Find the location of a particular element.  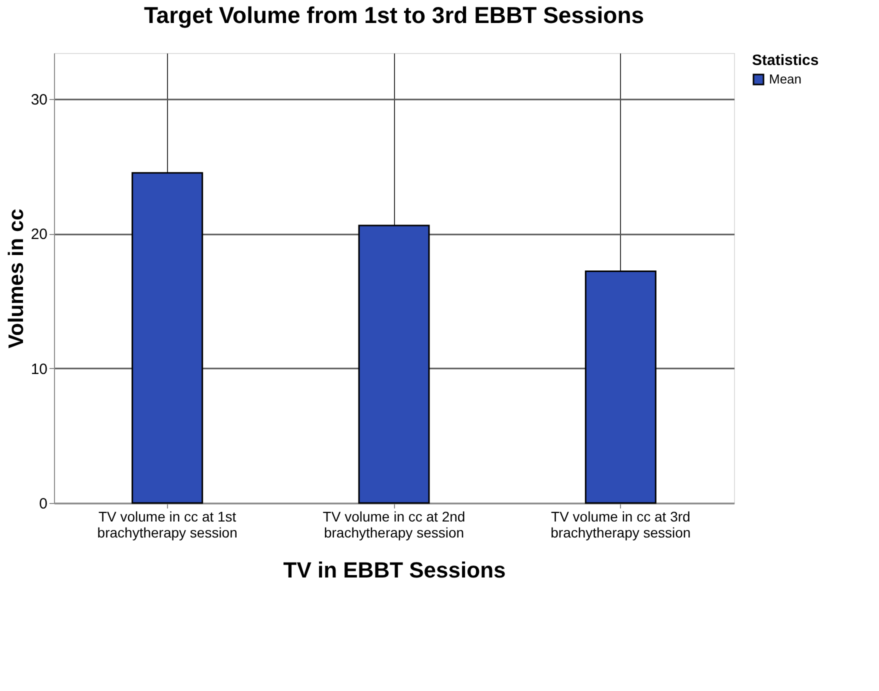

y-tick-label: 10 is located at coordinates (39, 369).